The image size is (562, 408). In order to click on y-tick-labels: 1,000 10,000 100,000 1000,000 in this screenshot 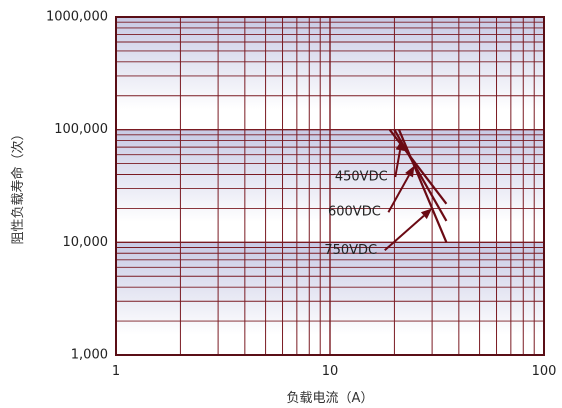, I will do `click(77, 186)`.